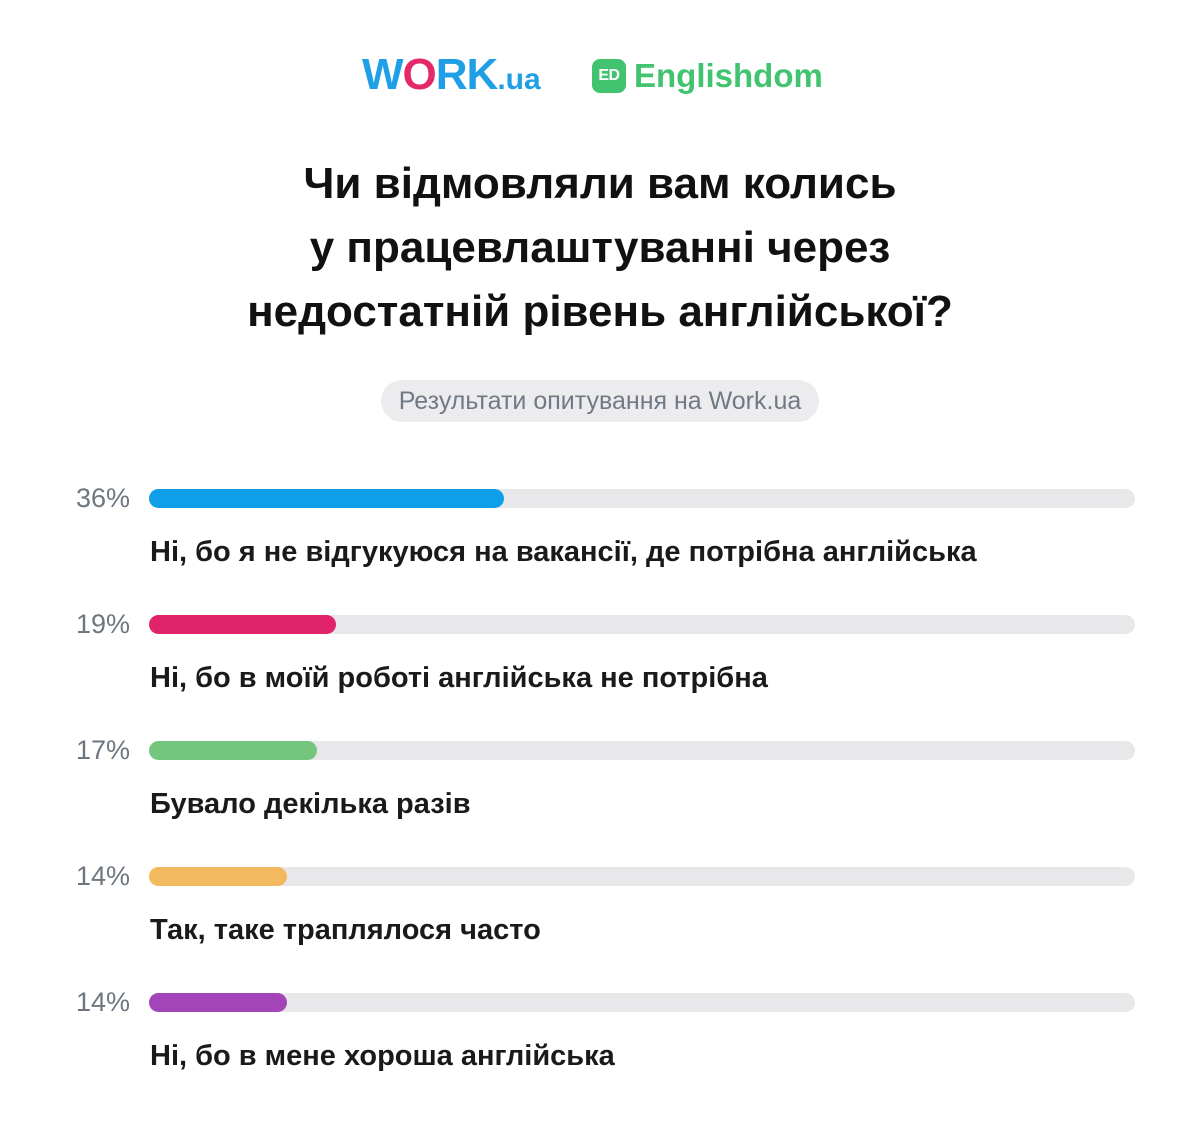 The width and height of the screenshot is (1200, 1141). Describe the element at coordinates (102, 624) in the screenshot. I see `bar-value-label: 19%` at that location.